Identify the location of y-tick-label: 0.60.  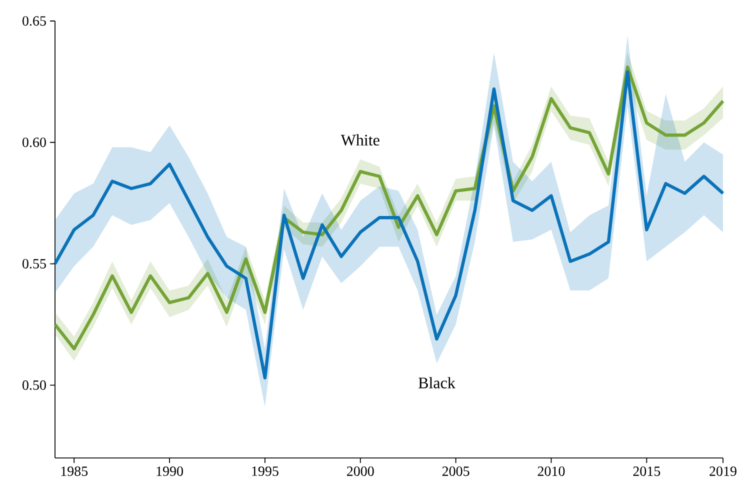
(34, 143).